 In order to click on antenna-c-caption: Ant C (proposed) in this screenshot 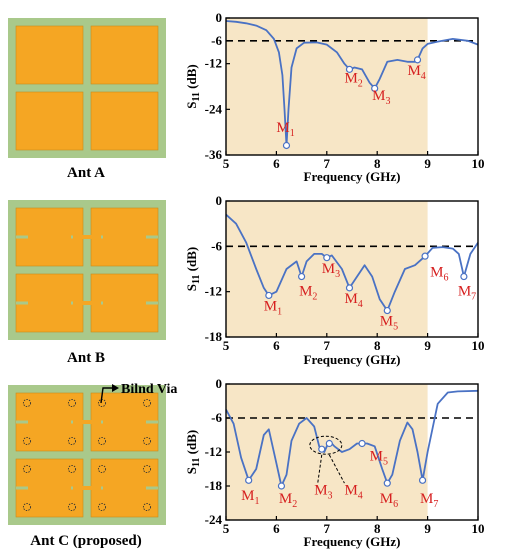, I will do `click(85, 541)`.